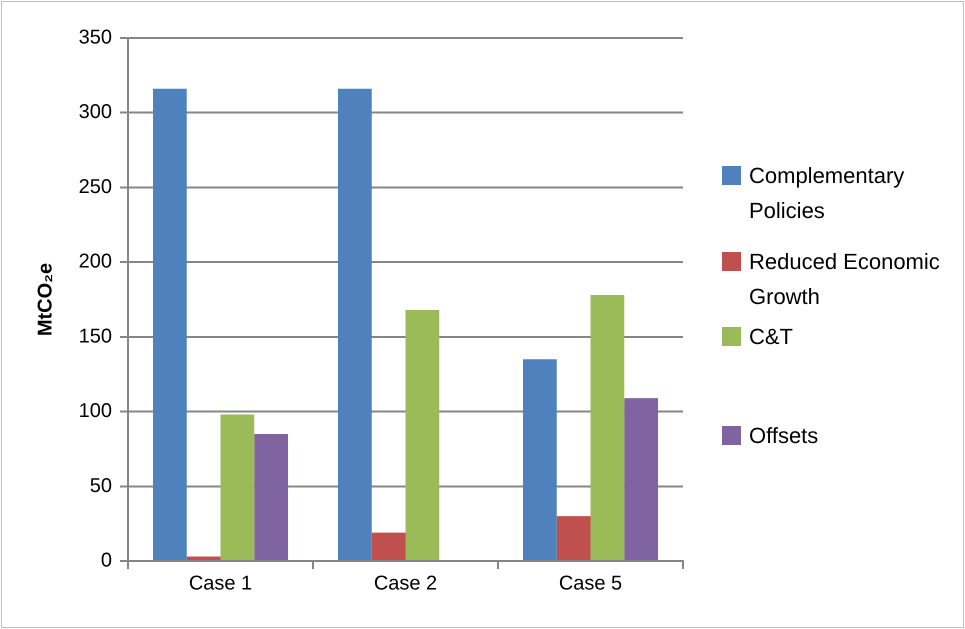 This screenshot has width=965, height=629. What do you see at coordinates (45, 299) in the screenshot?
I see `y-axis-title: MtCO₂e` at bounding box center [45, 299].